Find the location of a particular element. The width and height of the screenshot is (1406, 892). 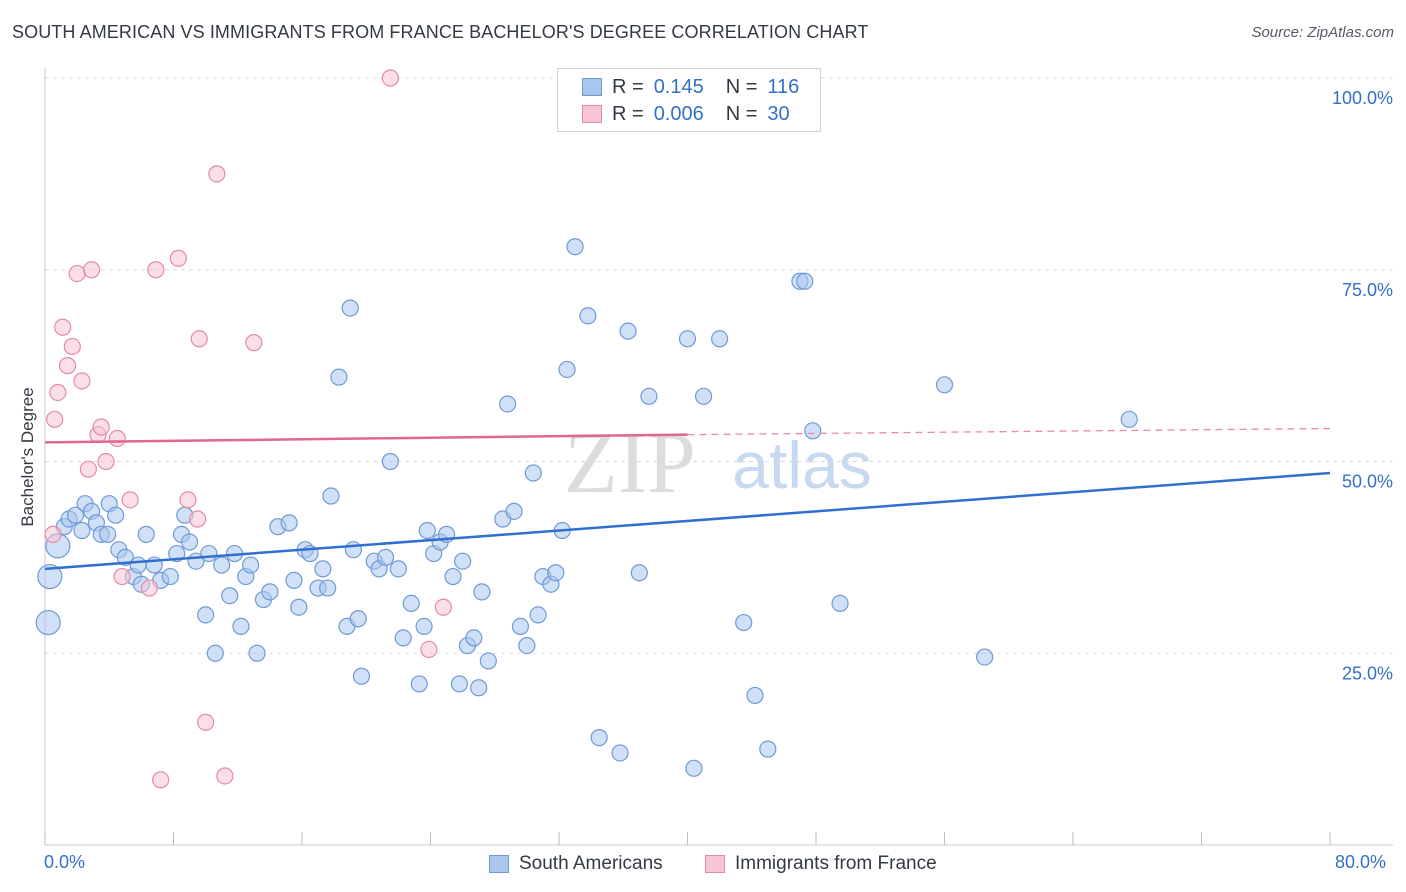

y-tick-label: 50.0% is located at coordinates (1367, 482).